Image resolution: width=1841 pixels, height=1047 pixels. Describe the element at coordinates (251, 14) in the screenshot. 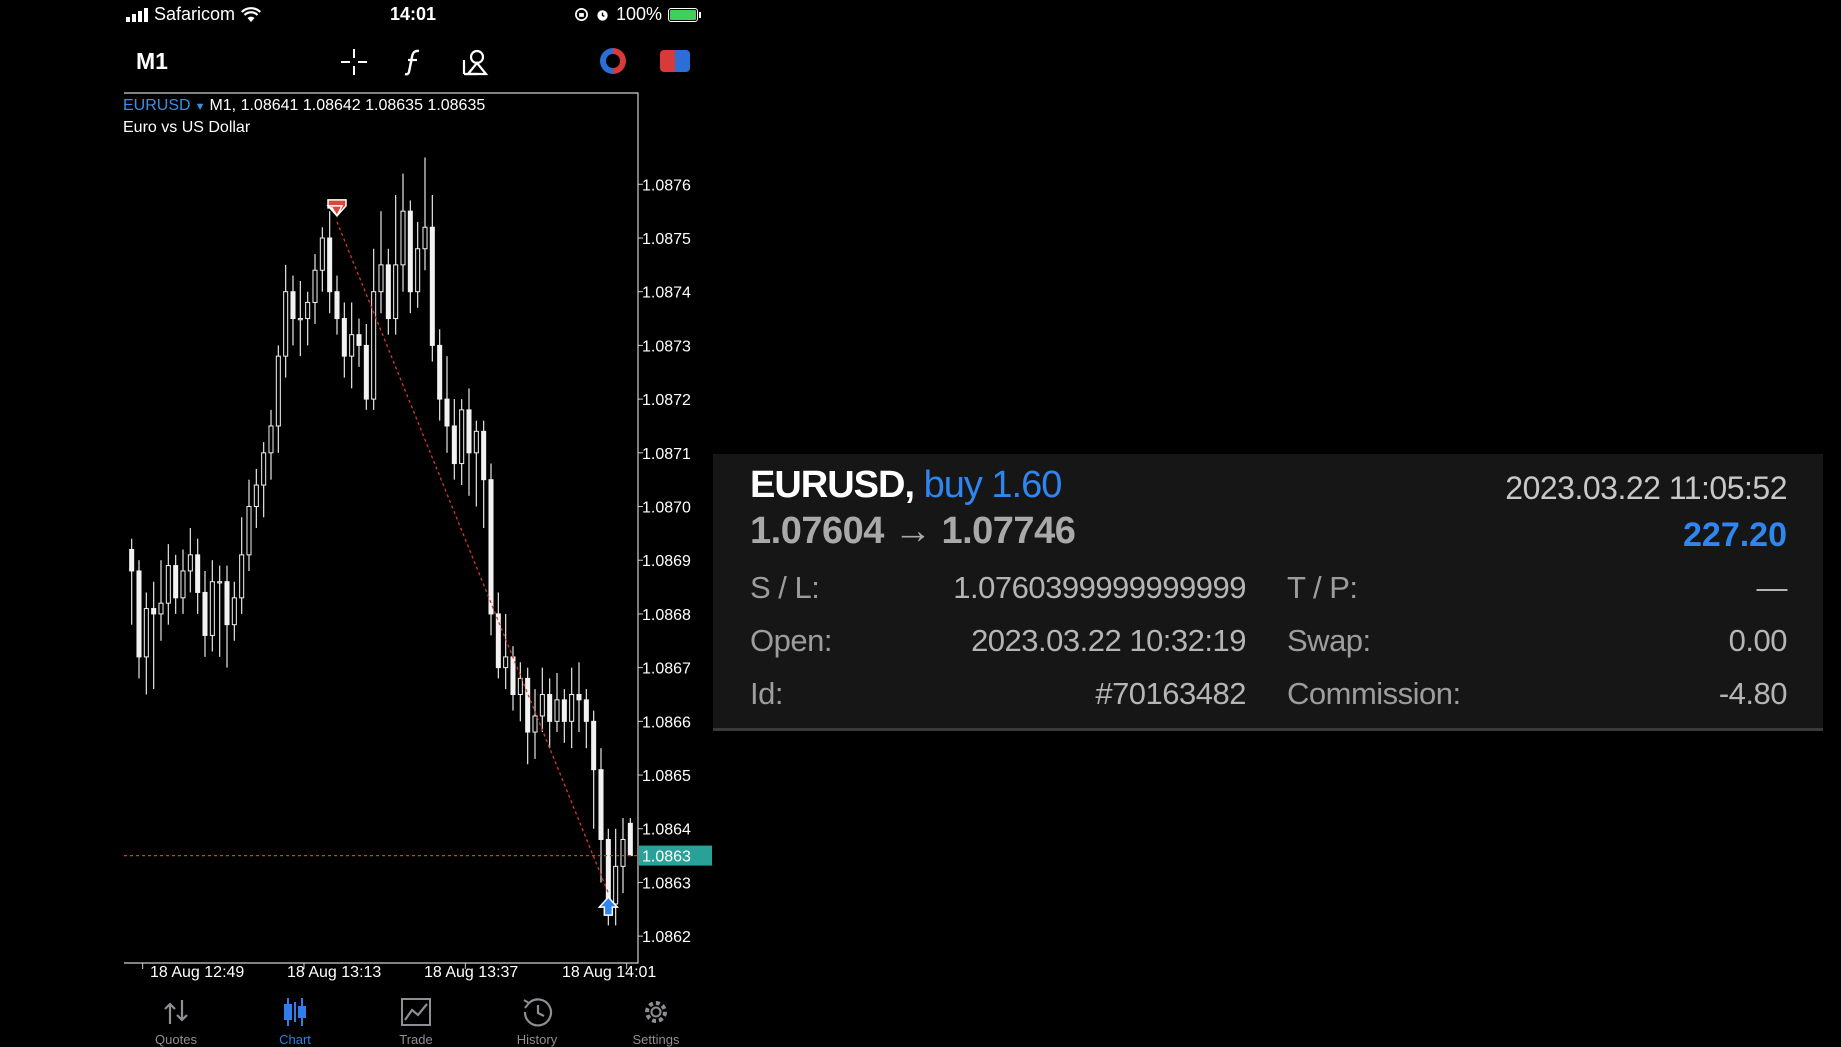

I see `wifi-icon` at that location.